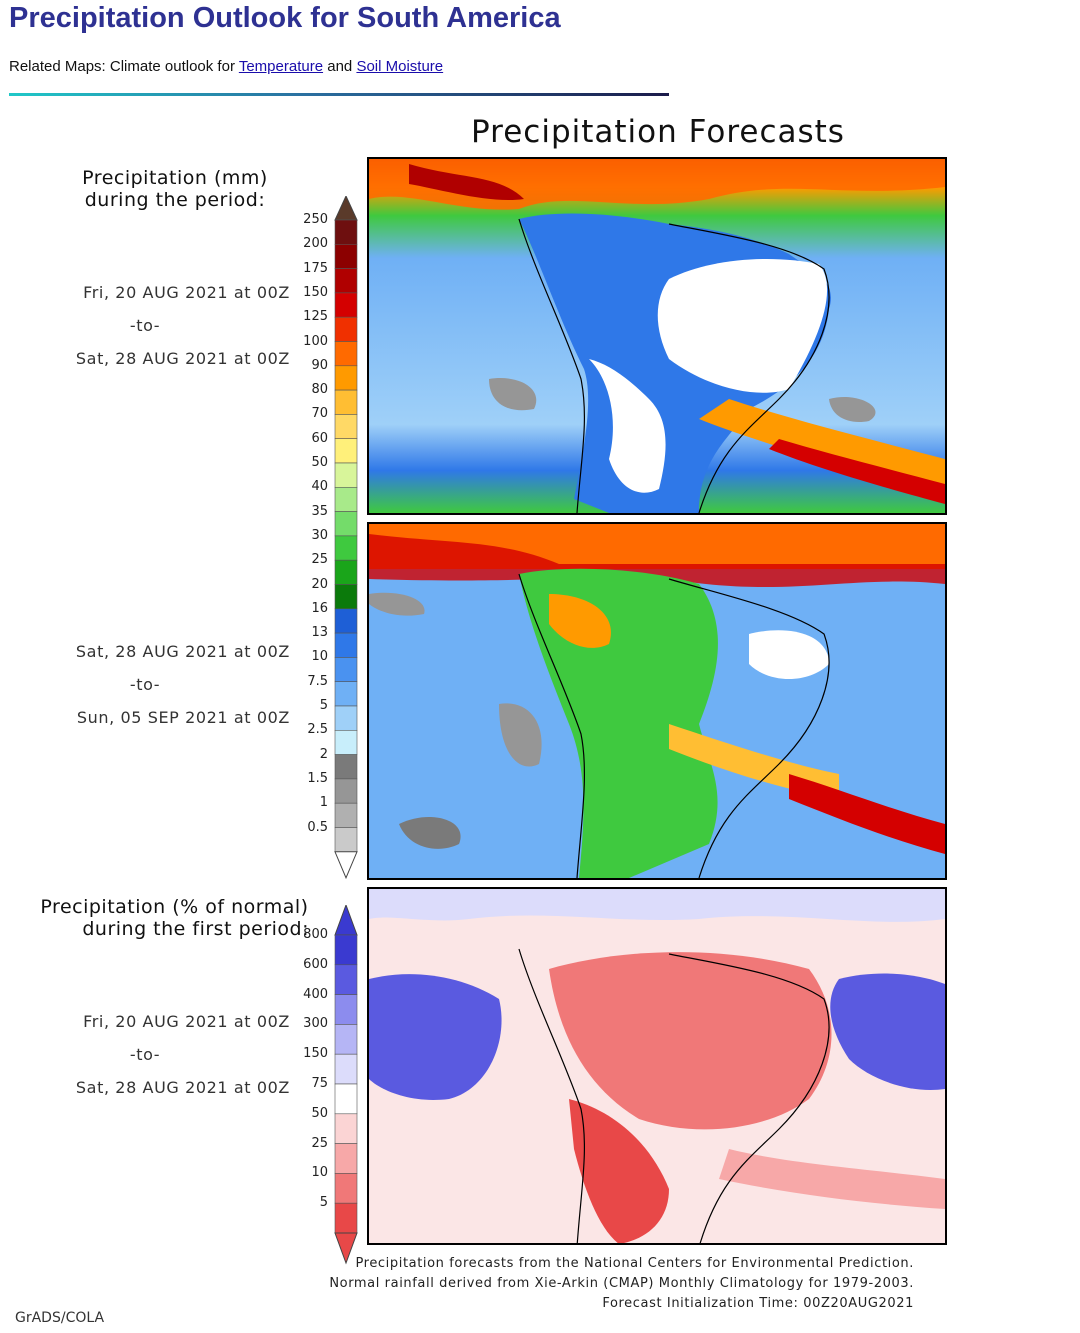 The width and height of the screenshot is (1080, 1333). Describe the element at coordinates (319, 608) in the screenshot. I see `mm-tick-label: 16` at that location.